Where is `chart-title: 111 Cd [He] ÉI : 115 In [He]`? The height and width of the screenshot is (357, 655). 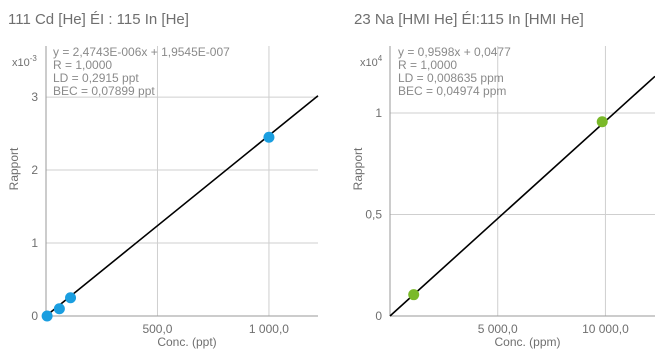
chart-title: 111 Cd [He] ÉI : 115 In [He] is located at coordinates (98, 19).